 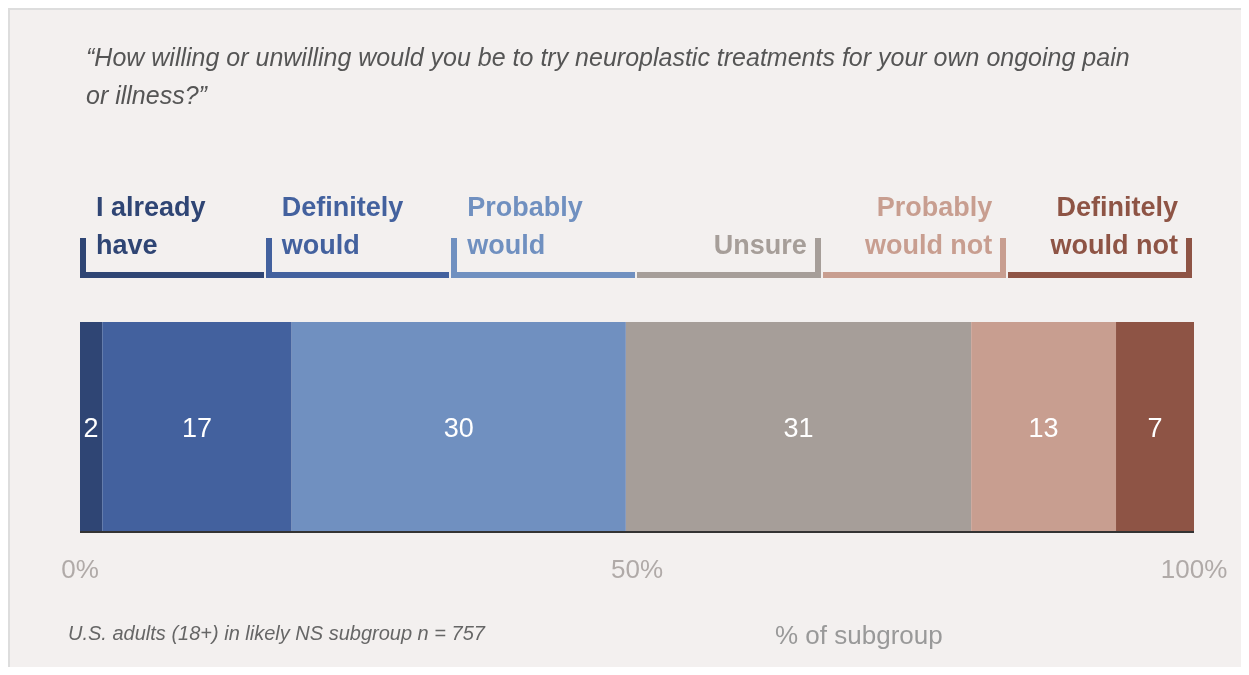 What do you see at coordinates (798, 427) in the screenshot?
I see `data-label: 31` at bounding box center [798, 427].